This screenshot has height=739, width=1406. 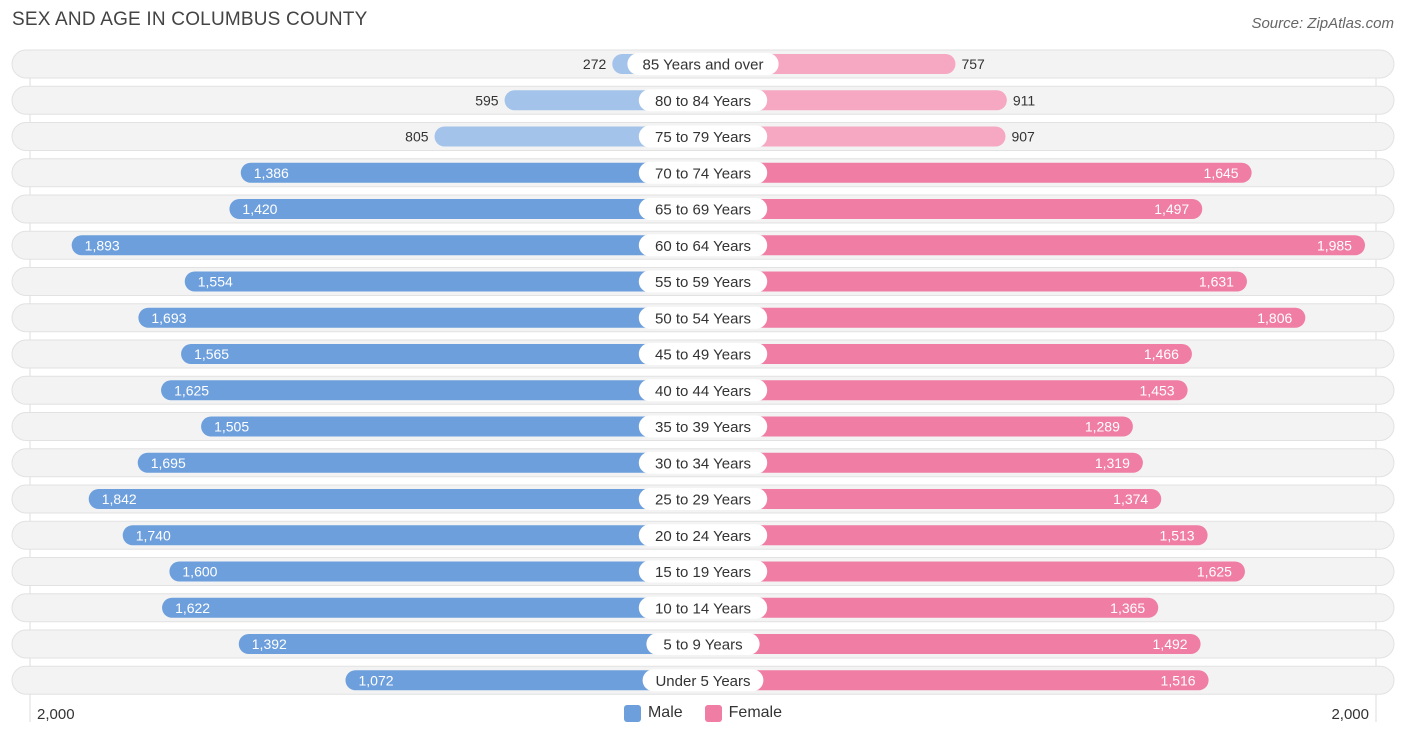 What do you see at coordinates (947, 644) in the screenshot?
I see `bar-female-5-to-9-years` at bounding box center [947, 644].